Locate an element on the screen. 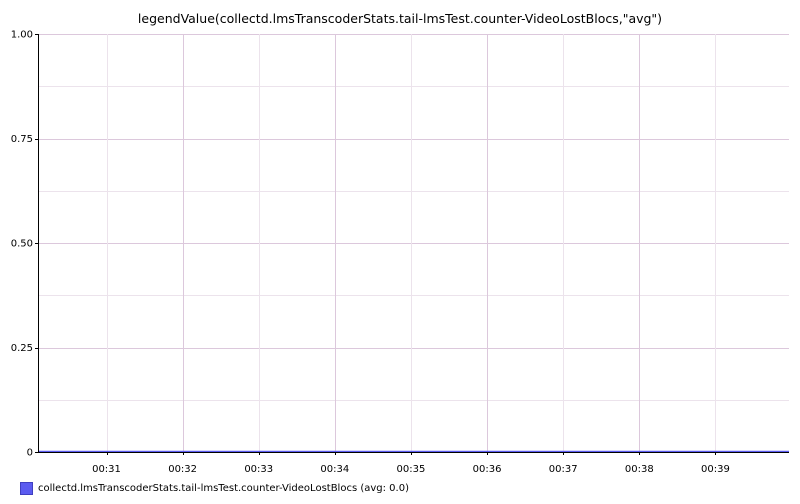  x-tick-label: 00:39 is located at coordinates (715, 469).